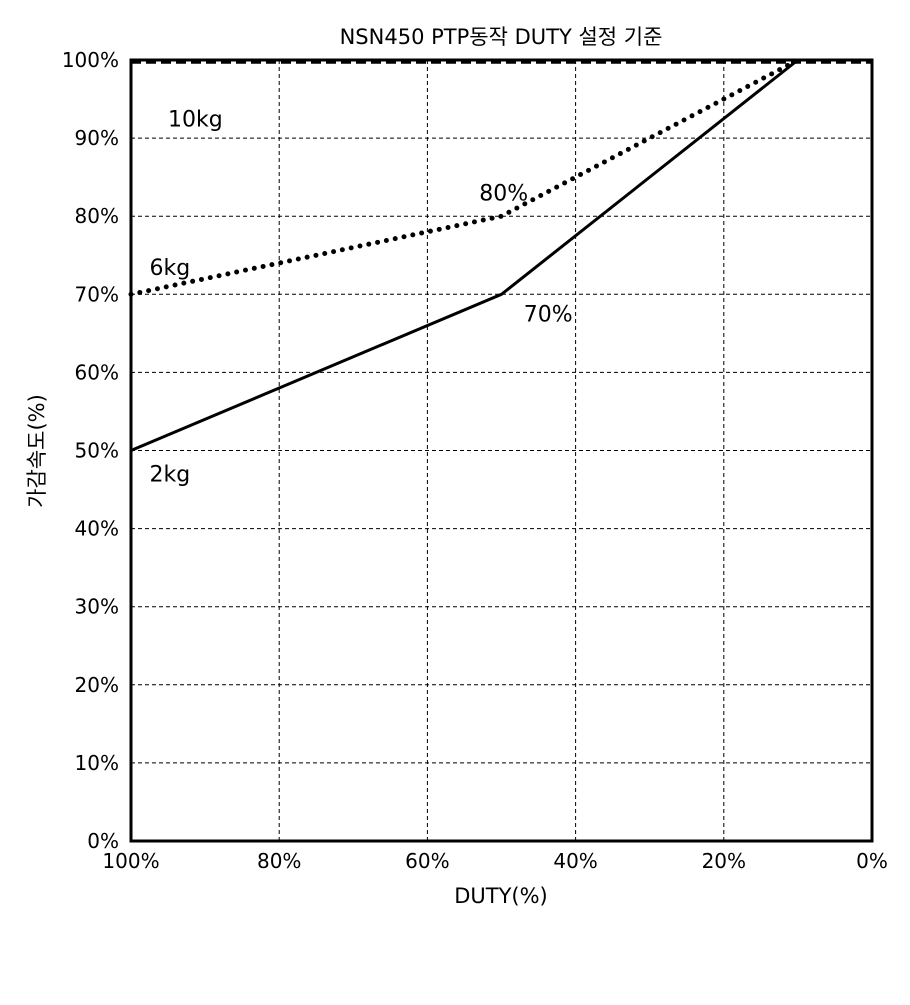 Image resolution: width=910 pixels, height=1005 pixels. What do you see at coordinates (427, 861) in the screenshot?
I see `x-tick-label: 60%` at bounding box center [427, 861].